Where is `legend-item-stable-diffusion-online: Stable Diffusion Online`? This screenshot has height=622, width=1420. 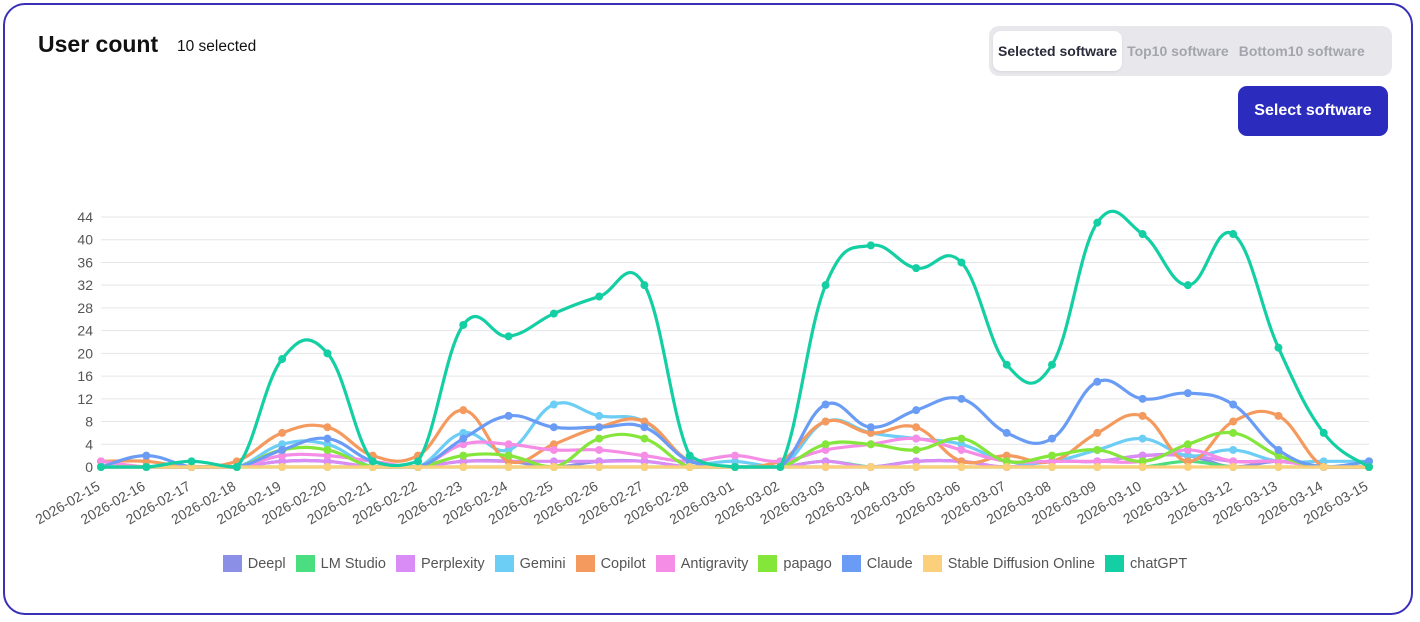
legend-item-stable-diffusion-online: Stable Diffusion Online is located at coordinates (1008, 563).